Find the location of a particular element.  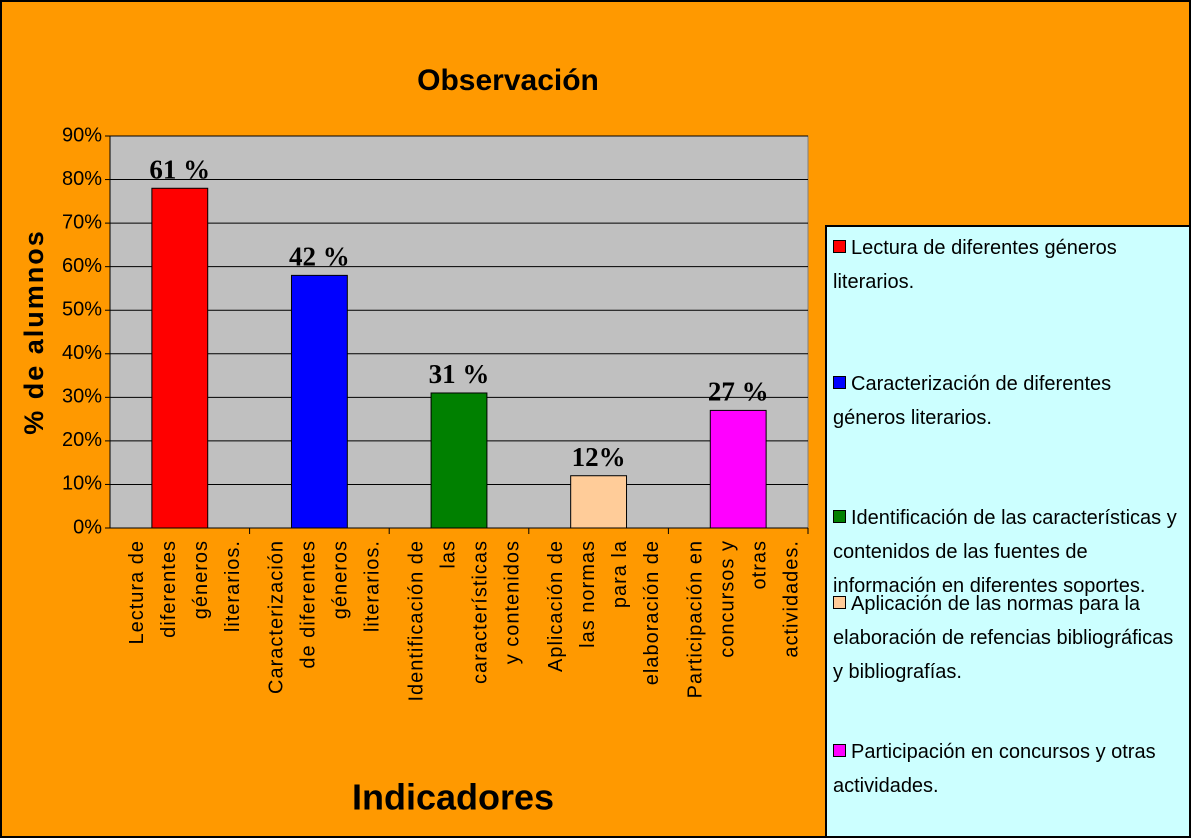

y-tick-label: 20% is located at coordinates (82, 440).